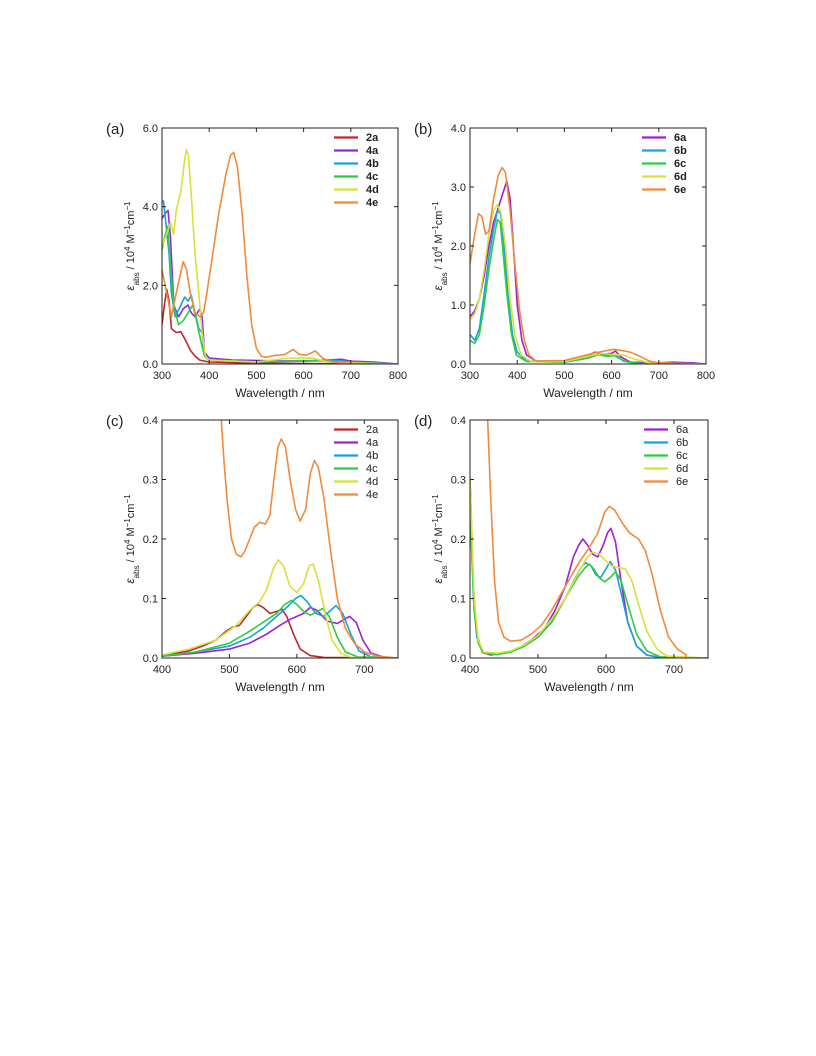 The height and width of the screenshot is (1056, 816). What do you see at coordinates (682, 430) in the screenshot?
I see `legend-label: 6a` at bounding box center [682, 430].